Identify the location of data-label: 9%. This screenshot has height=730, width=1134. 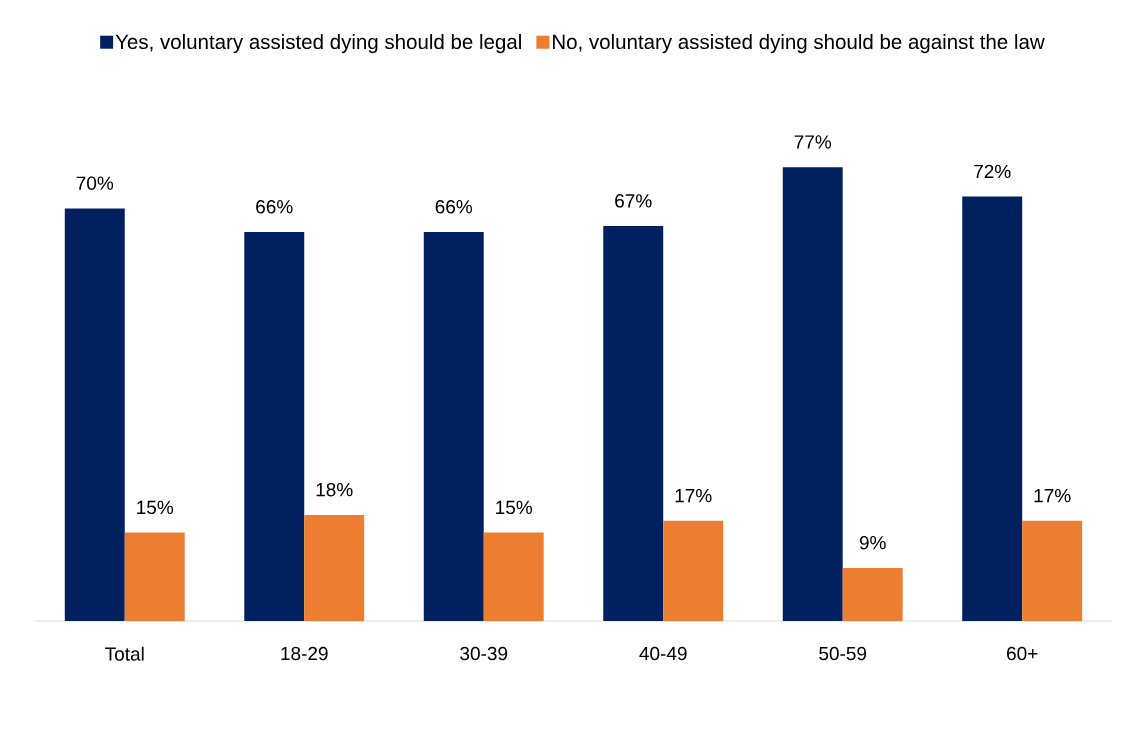
(872, 542).